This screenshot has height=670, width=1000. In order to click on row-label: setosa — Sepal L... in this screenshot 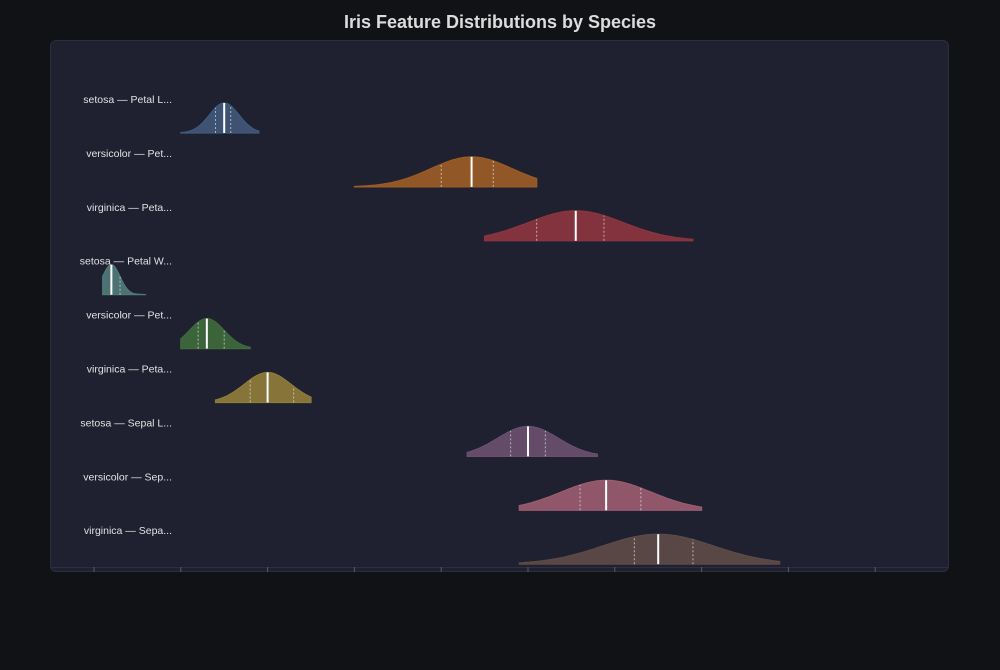, I will do `click(126, 423)`.